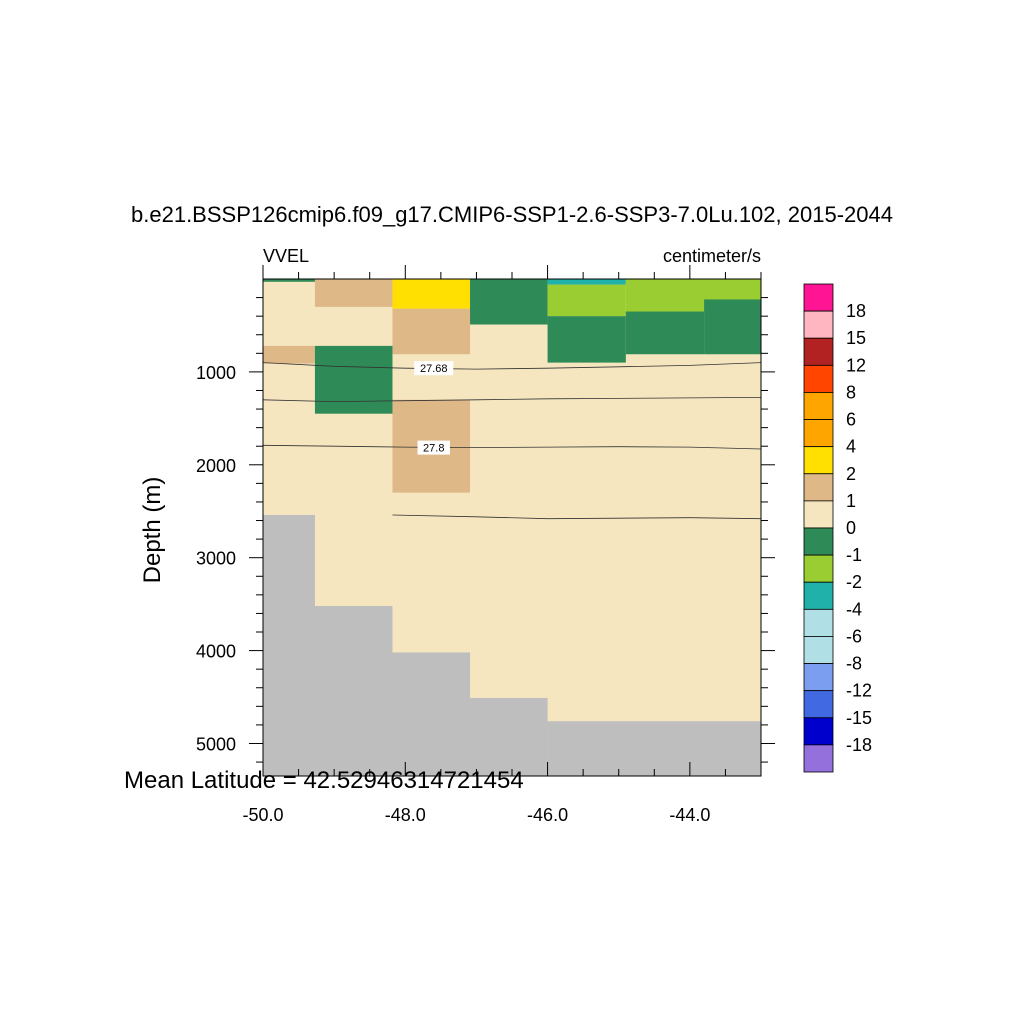  Describe the element at coordinates (859, 745) in the screenshot. I see `colorbar-label: -18` at that location.